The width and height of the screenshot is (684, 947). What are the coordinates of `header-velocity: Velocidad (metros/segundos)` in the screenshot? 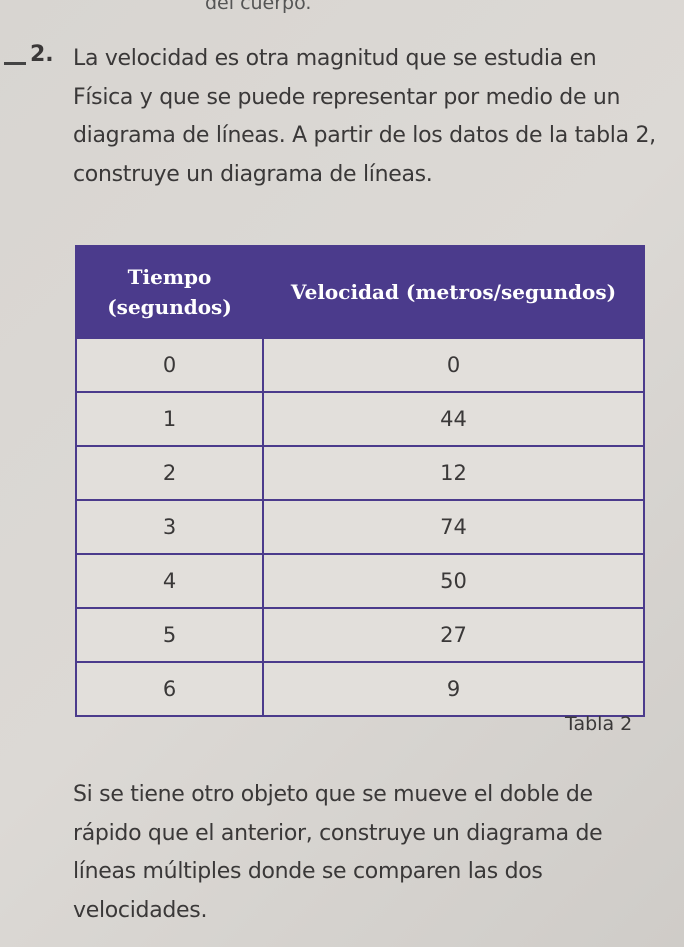 It's located at (453, 292).